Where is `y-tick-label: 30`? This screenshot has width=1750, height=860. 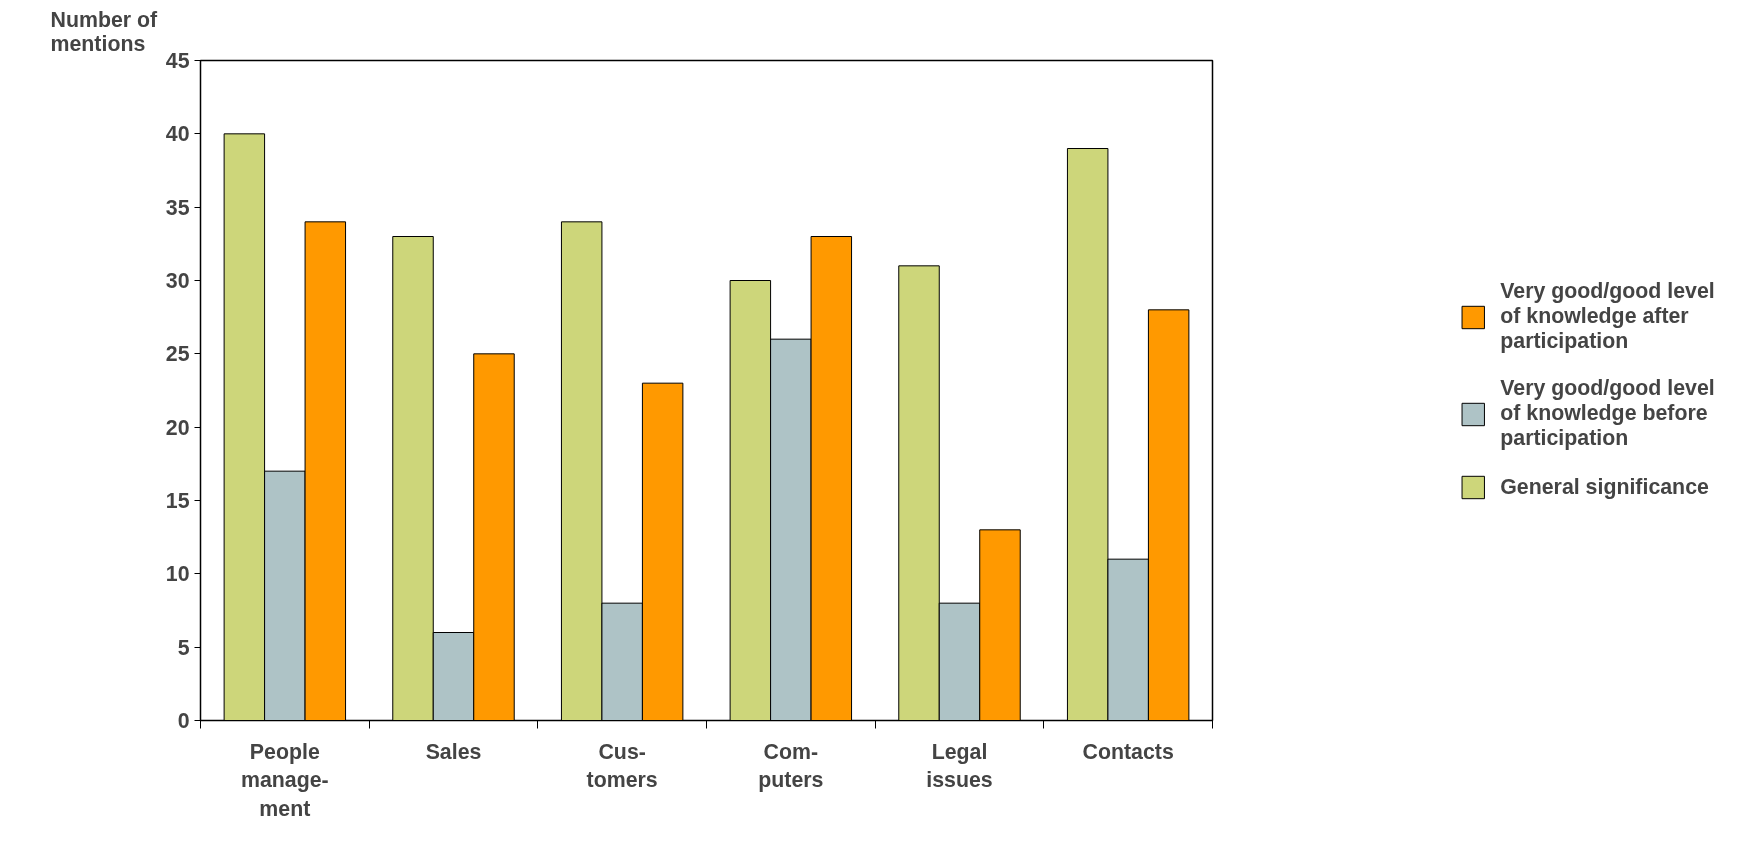 y-tick-label: 30 is located at coordinates (177, 281).